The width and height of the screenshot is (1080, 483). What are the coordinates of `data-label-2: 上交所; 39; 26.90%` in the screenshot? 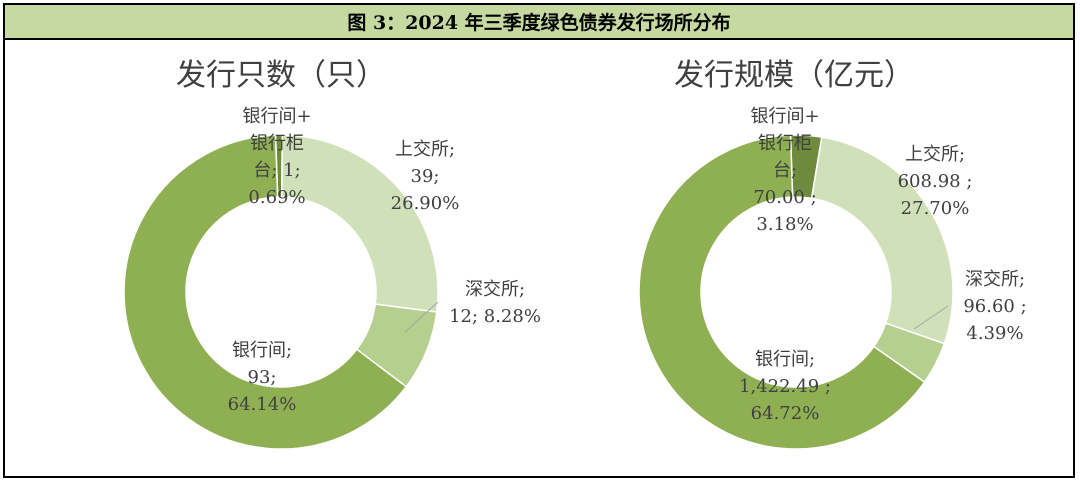 It's located at (425, 176).